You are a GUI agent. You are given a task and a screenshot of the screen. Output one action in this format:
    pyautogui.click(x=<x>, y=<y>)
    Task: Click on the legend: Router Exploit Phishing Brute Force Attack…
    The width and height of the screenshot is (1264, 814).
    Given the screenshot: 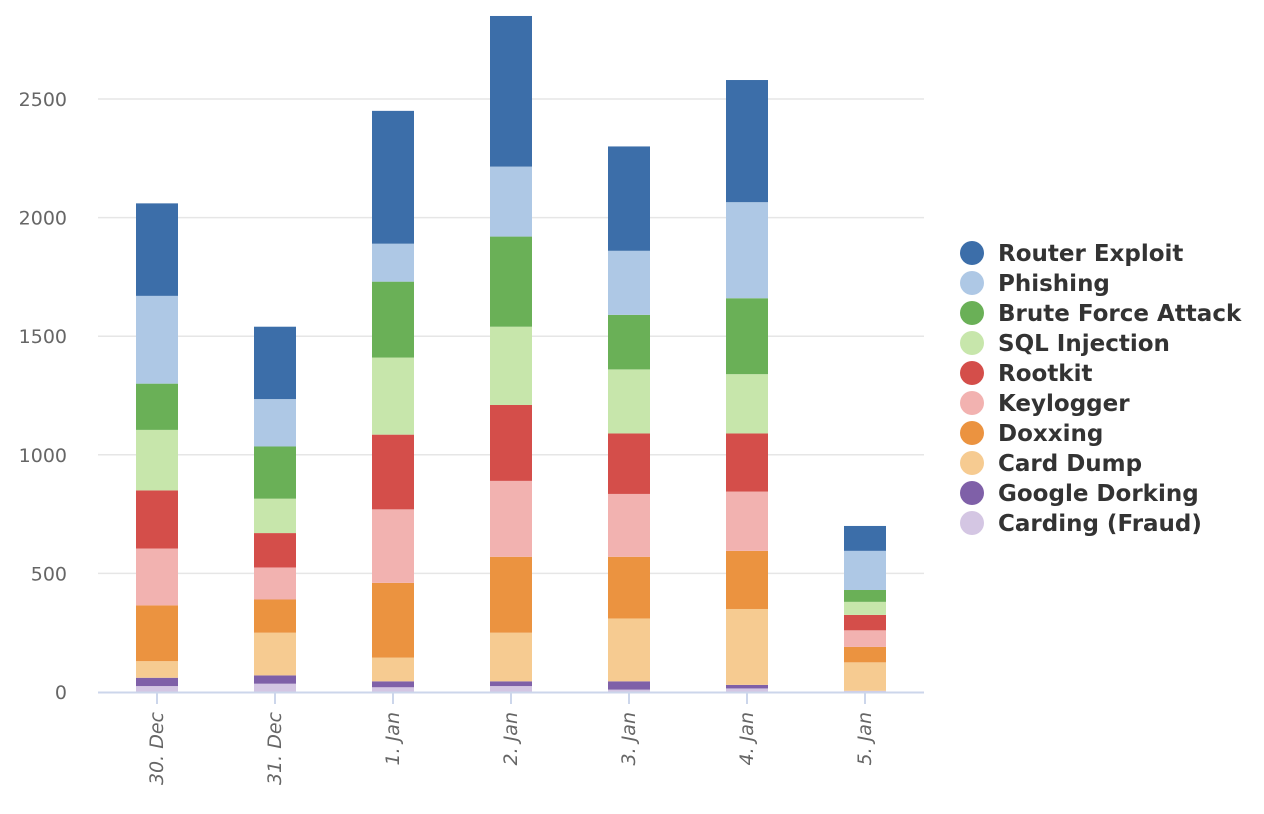 What is the action you would take?
    pyautogui.click(x=1101, y=389)
    